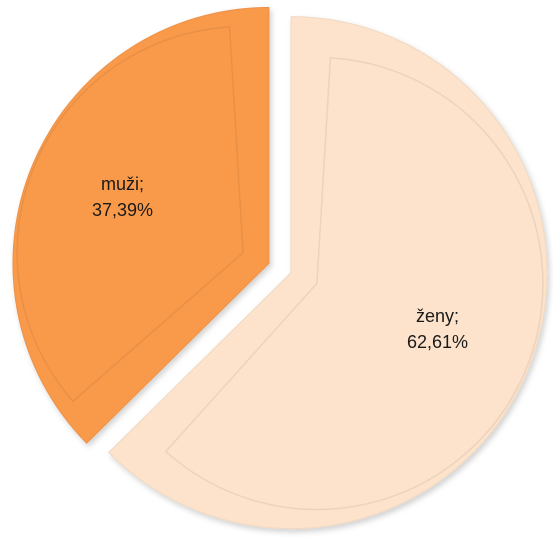  Describe the element at coordinates (437, 329) in the screenshot. I see `data-label: ženy; 62,61%` at that location.